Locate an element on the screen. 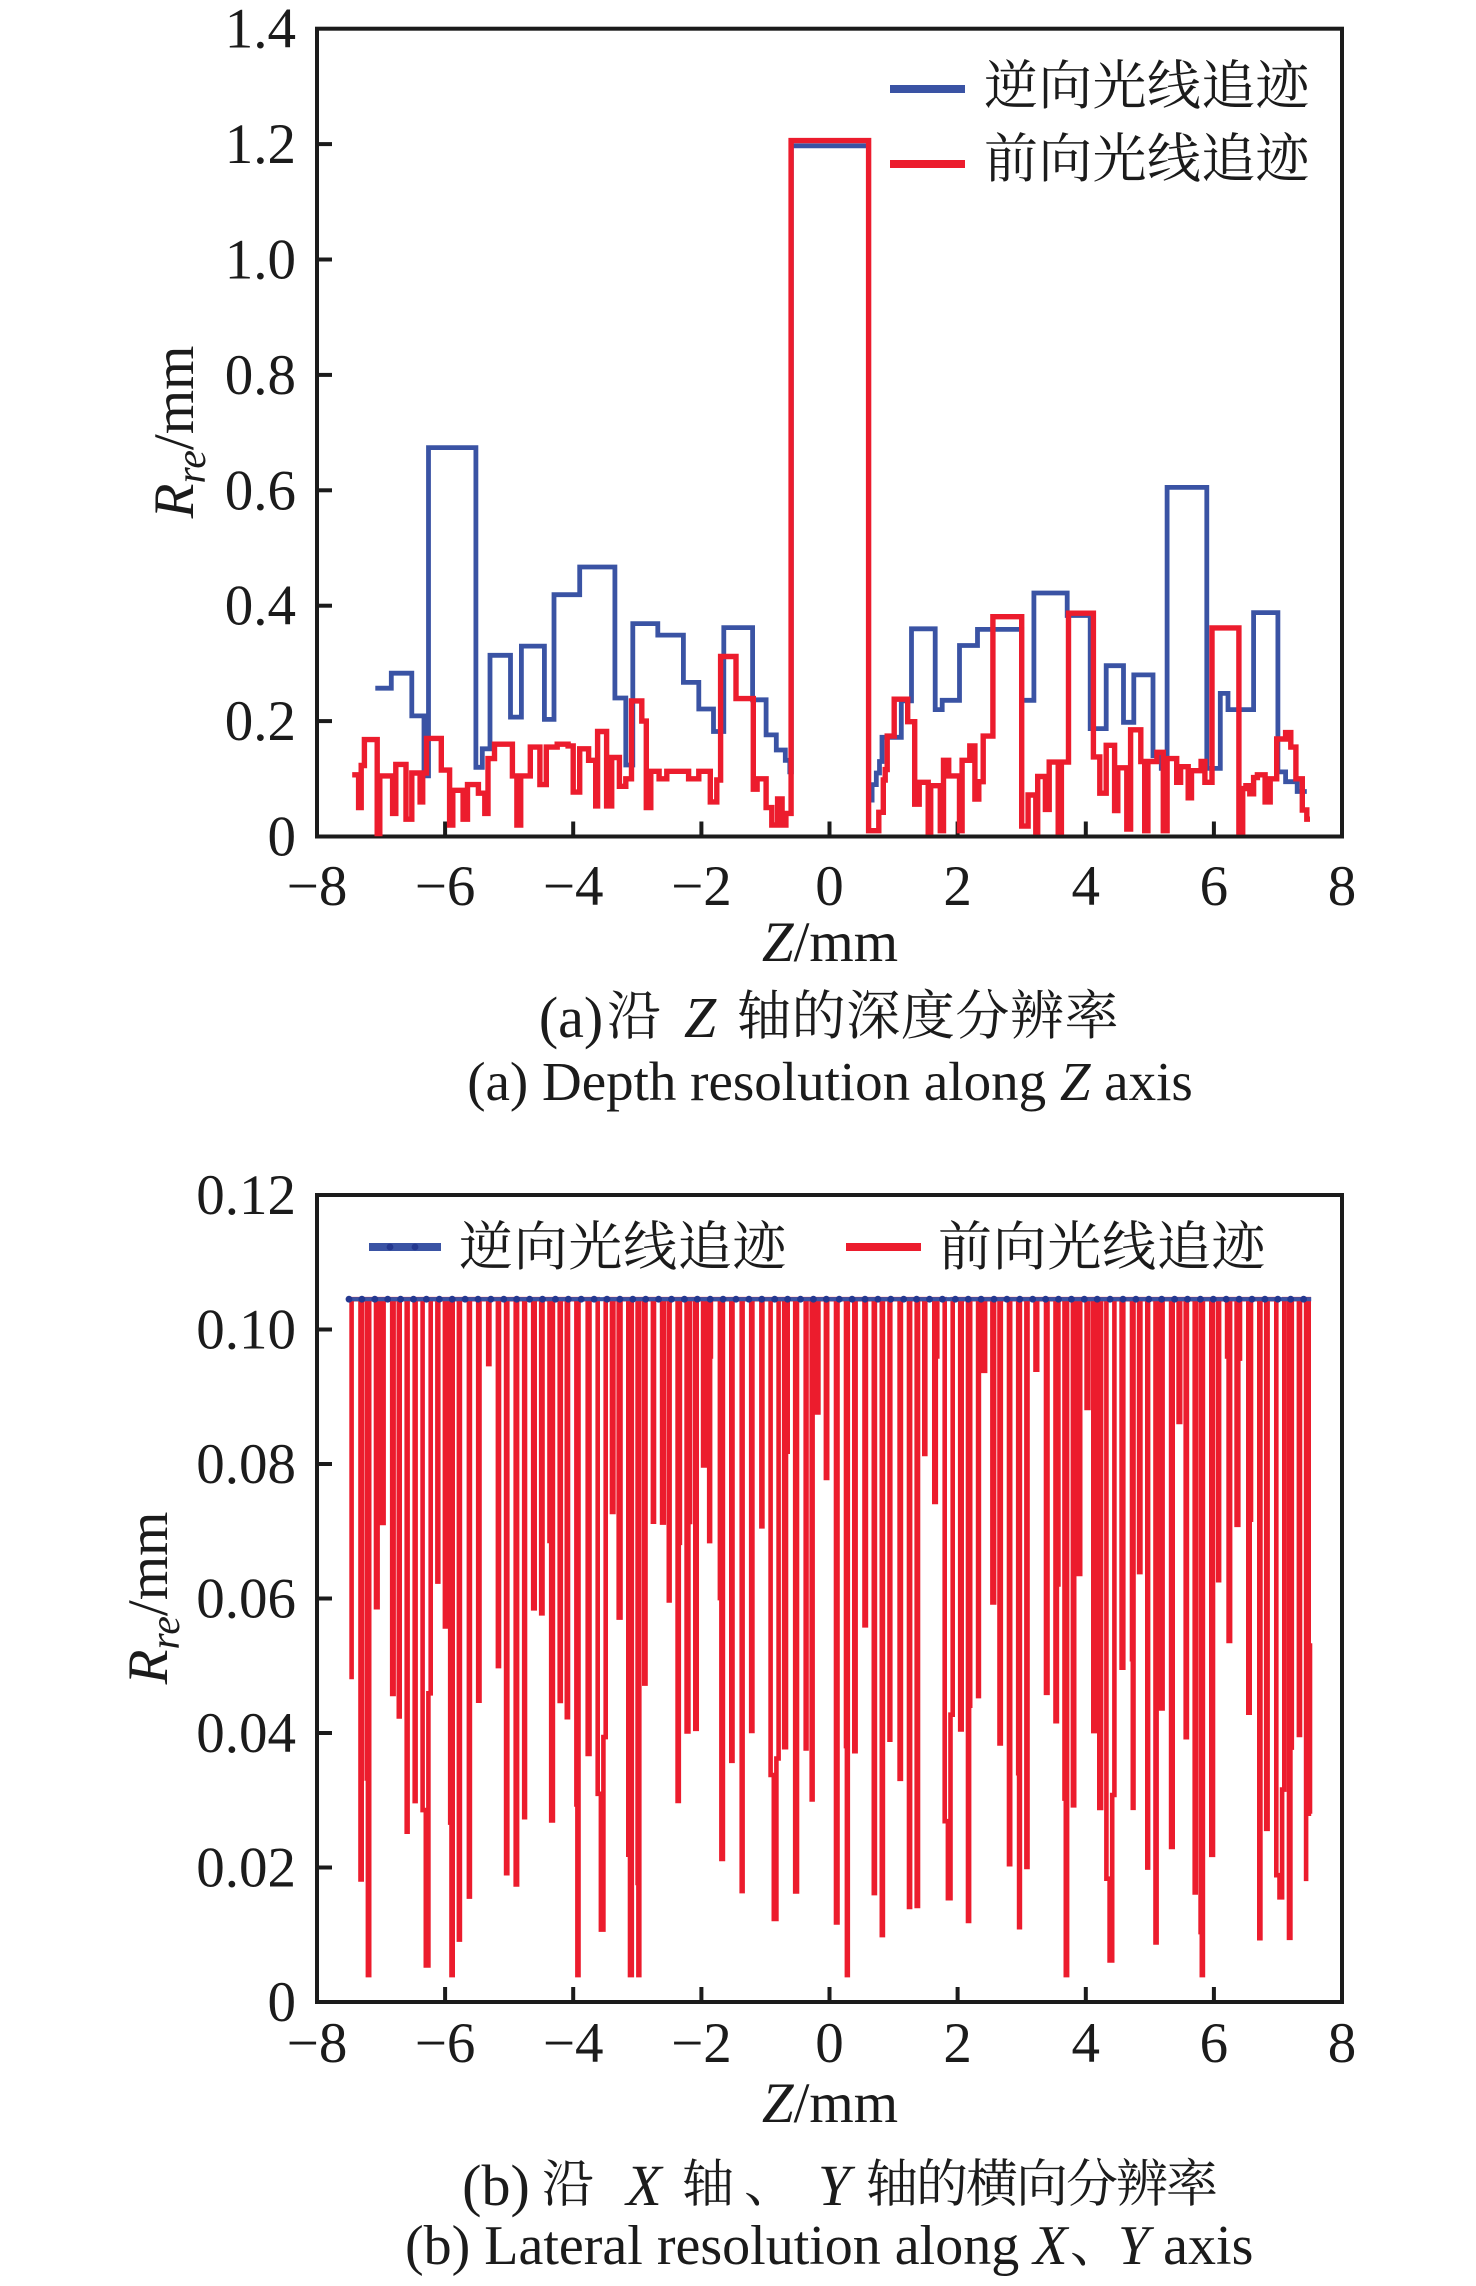 The image size is (1476, 2286). svg-text: 0.02 is located at coordinates (246, 1868).